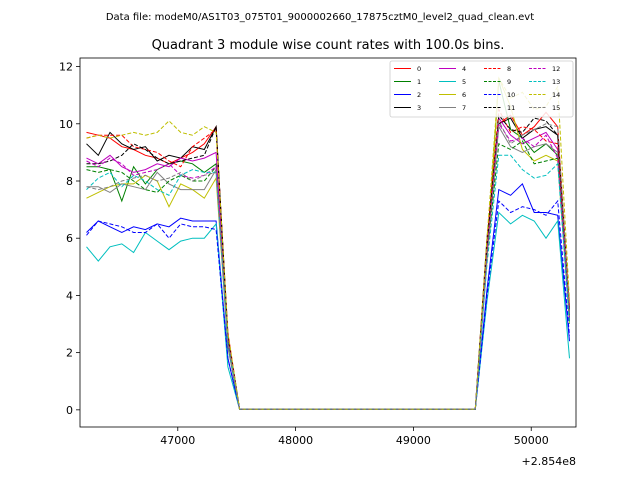 Image resolution: width=640 pixels, height=480 pixels. I want to click on y-tick-label: 4, so click(69, 295).